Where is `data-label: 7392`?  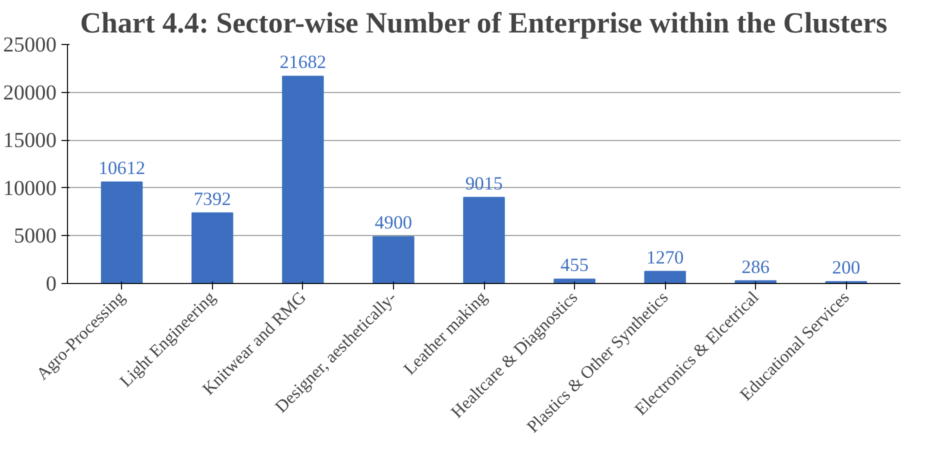
data-label: 7392 is located at coordinates (213, 199).